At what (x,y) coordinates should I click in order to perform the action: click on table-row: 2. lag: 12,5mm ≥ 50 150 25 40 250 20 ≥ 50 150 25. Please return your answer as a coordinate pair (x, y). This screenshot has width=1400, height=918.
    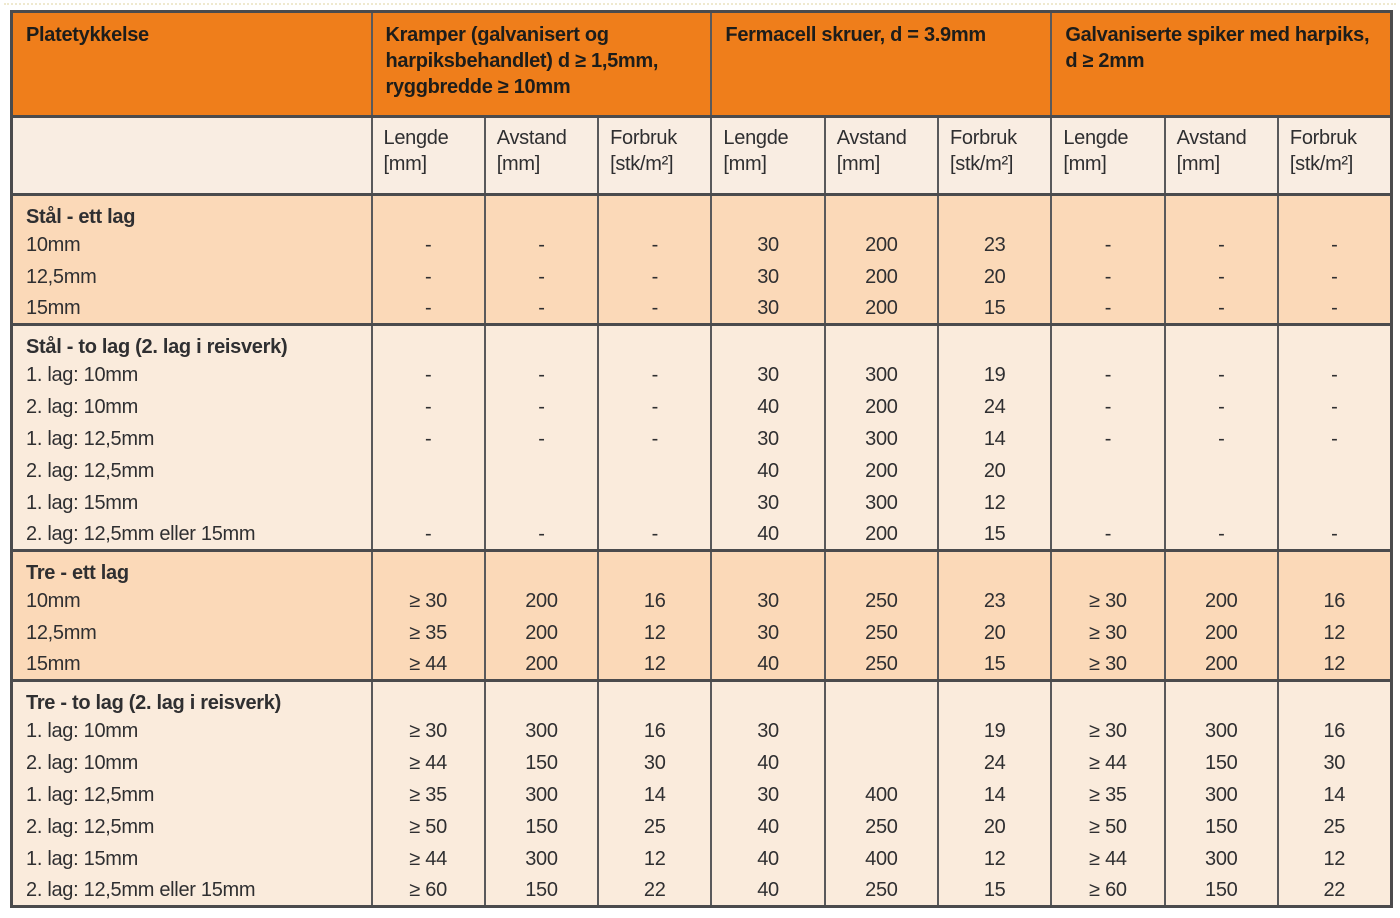
    Looking at the image, I should click on (701, 826).